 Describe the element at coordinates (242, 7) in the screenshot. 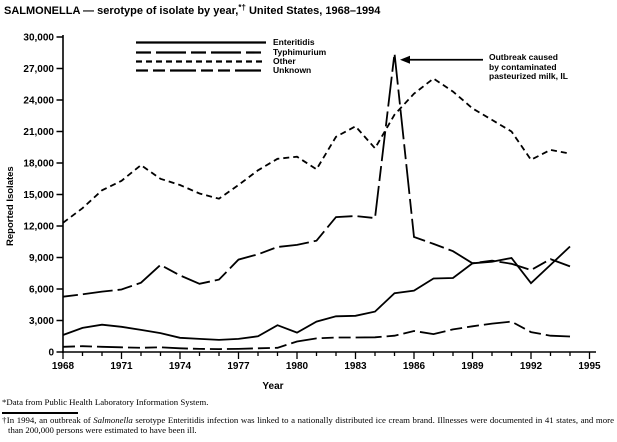

I see `chart-title-footnote-marker: *†` at that location.